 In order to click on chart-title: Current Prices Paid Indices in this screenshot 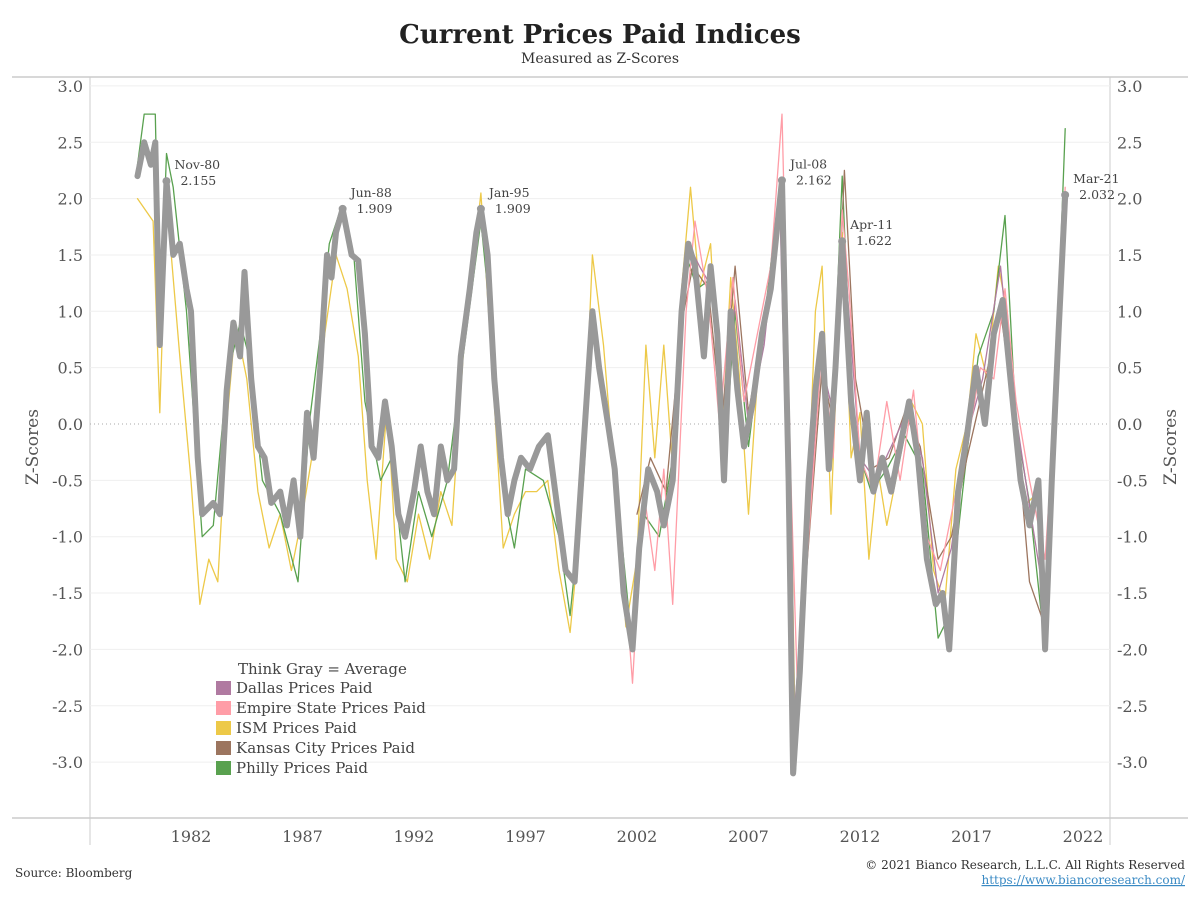, I will do `click(600, 35)`.